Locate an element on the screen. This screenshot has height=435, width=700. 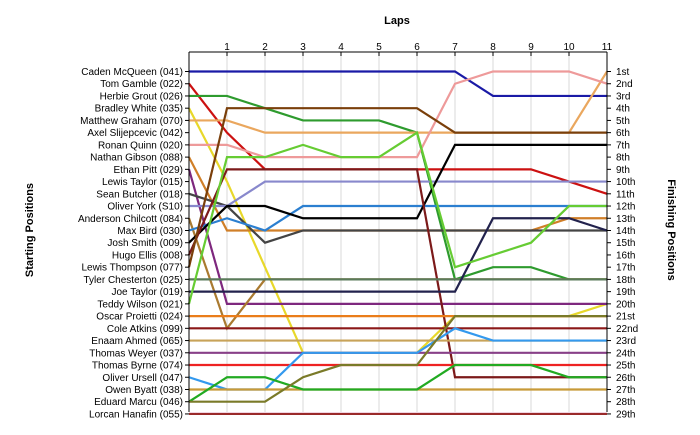
starting-label: Josh Smith (009) is located at coordinates (145, 243).